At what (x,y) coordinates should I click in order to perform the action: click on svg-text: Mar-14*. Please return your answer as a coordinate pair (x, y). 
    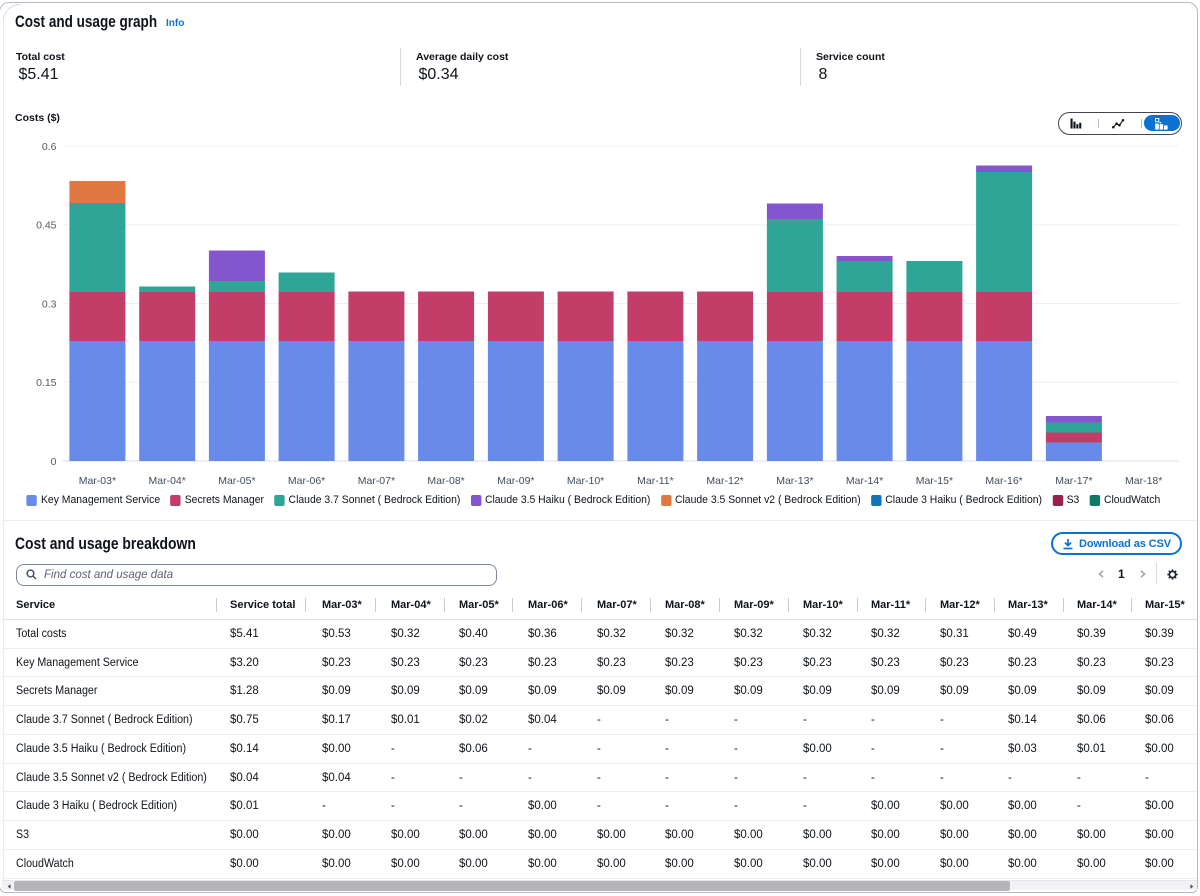
    Looking at the image, I should click on (864, 481).